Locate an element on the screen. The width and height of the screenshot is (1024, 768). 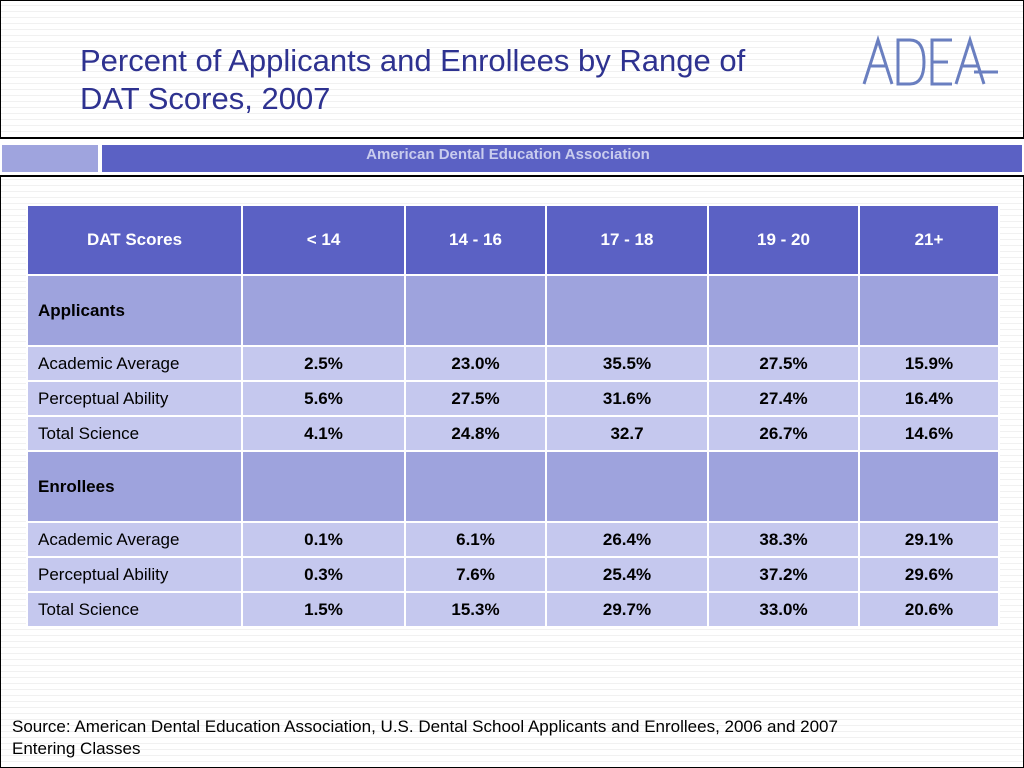
header-range-17-18: 17 - 18 is located at coordinates (627, 240).